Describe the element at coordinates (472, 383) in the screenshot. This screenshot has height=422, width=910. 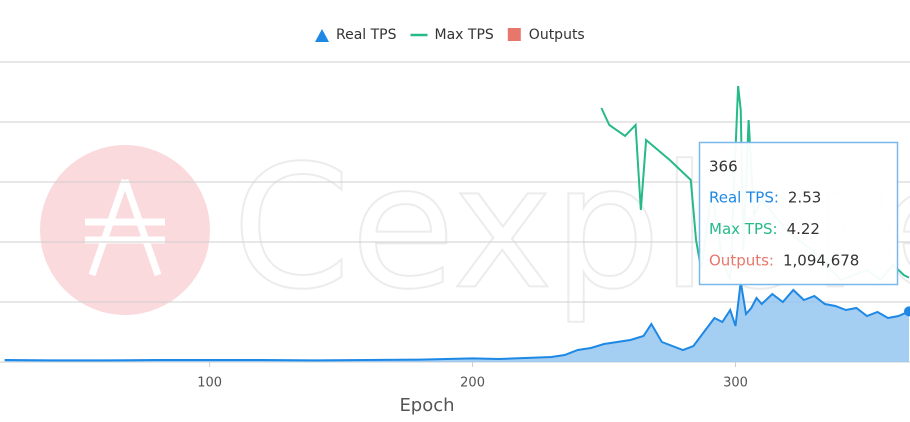
I see `x-tick-label: 200` at that location.